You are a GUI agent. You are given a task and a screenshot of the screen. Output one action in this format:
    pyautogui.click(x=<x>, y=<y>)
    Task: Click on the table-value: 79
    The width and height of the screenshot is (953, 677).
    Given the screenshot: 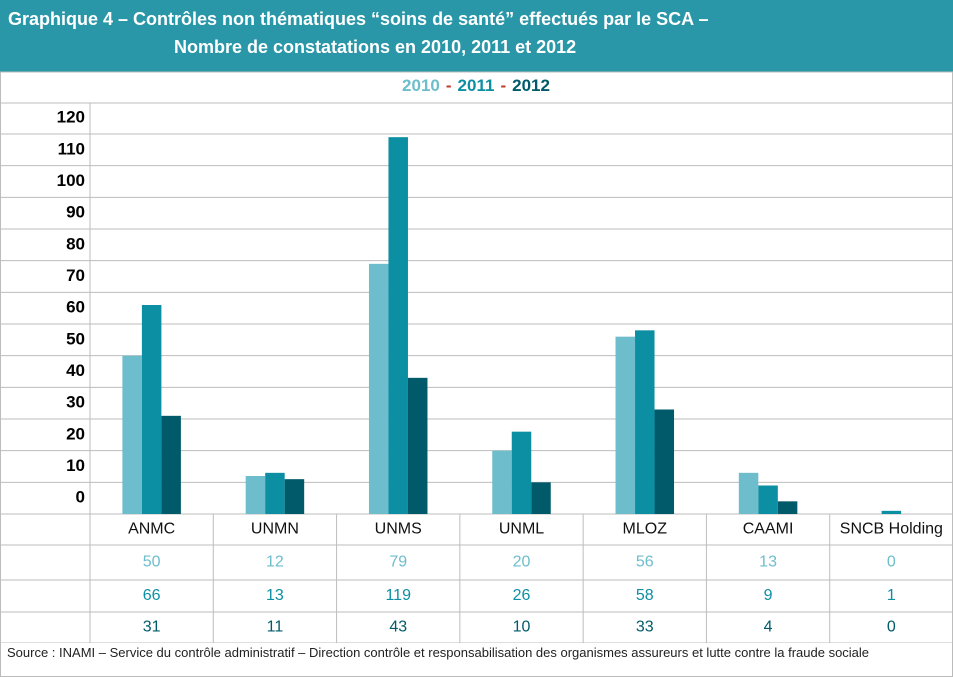 What is the action you would take?
    pyautogui.click(x=398, y=562)
    